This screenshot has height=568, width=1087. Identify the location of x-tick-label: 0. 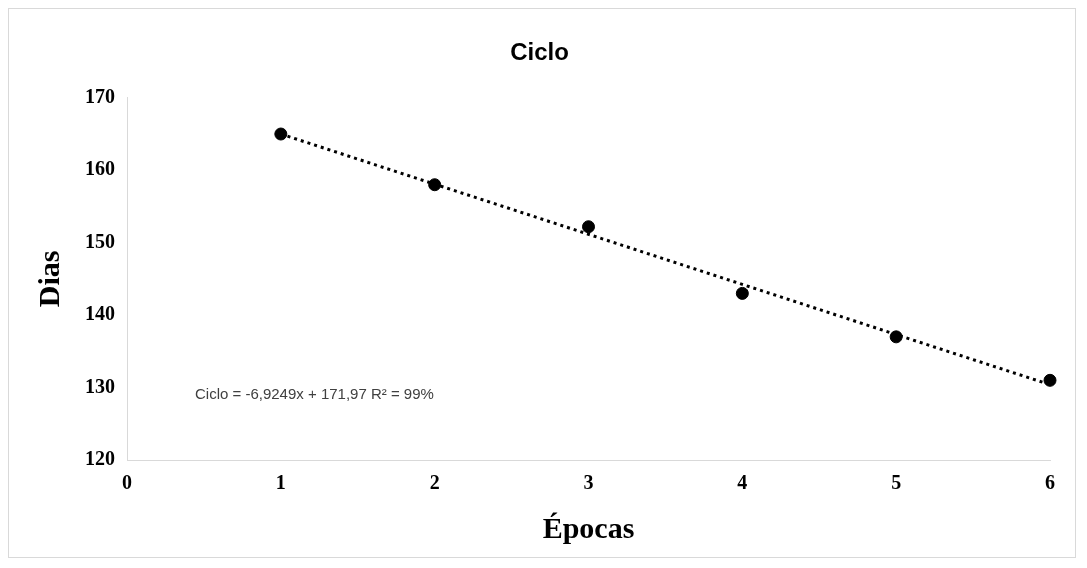
(127, 482).